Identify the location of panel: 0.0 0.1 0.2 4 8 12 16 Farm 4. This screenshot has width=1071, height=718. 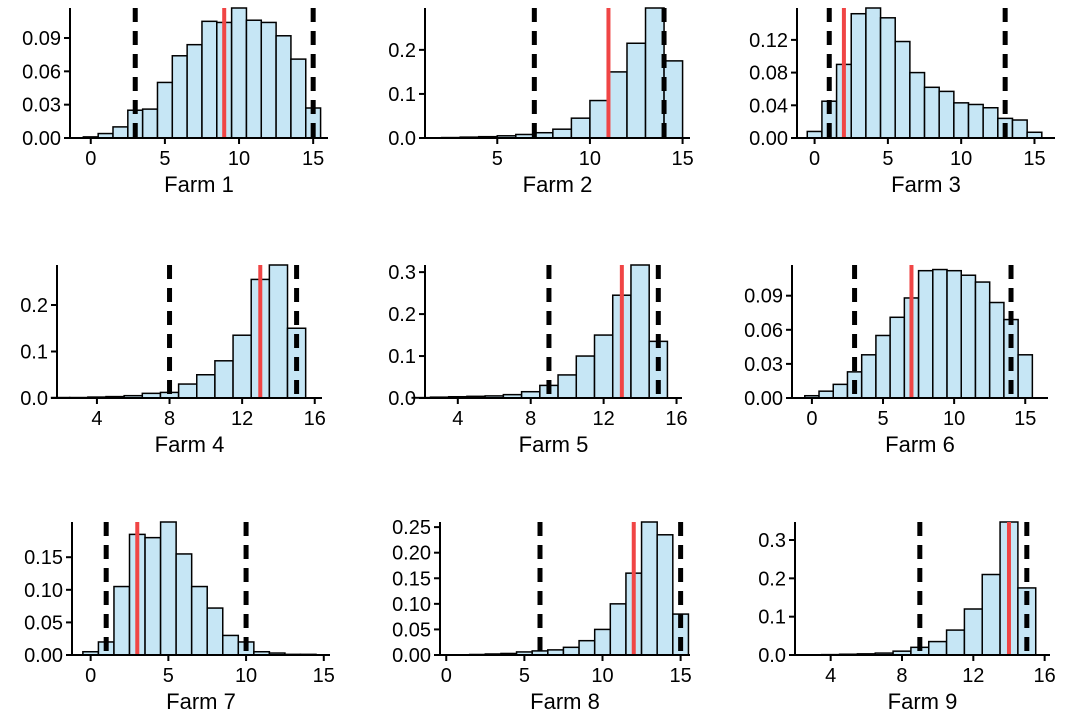
(173, 360).